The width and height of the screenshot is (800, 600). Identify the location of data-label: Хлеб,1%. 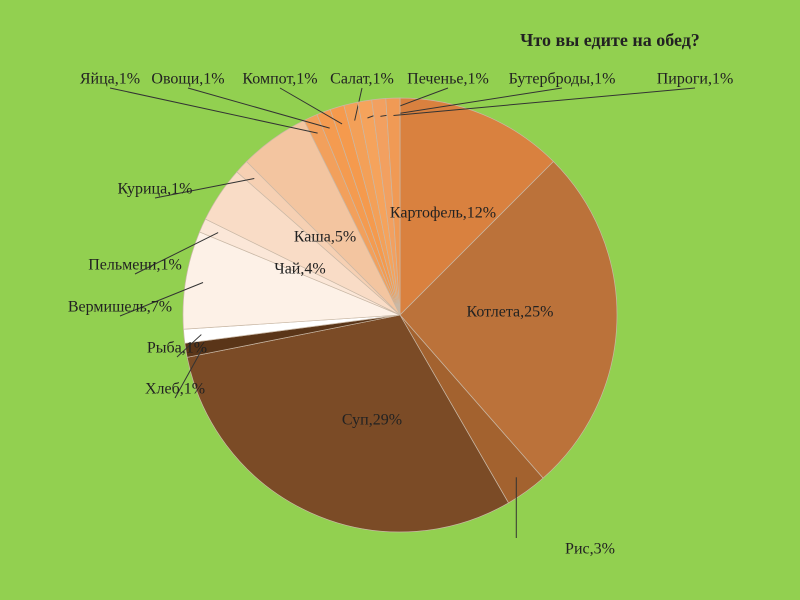
(175, 389).